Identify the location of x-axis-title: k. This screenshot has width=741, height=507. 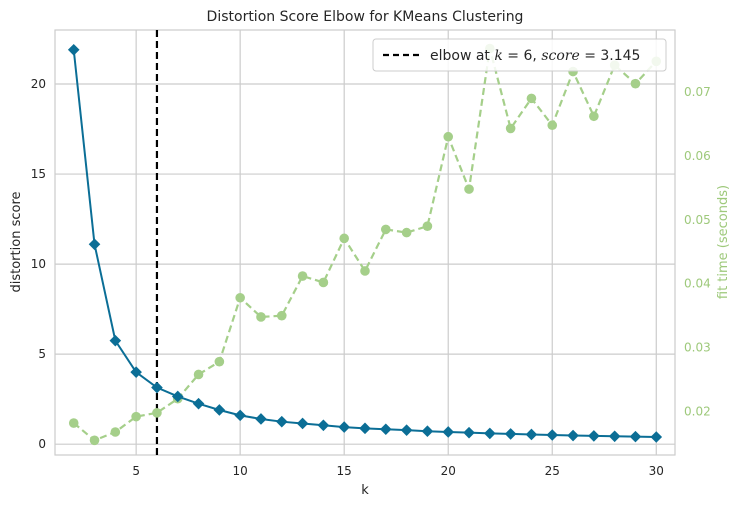
(365, 490).